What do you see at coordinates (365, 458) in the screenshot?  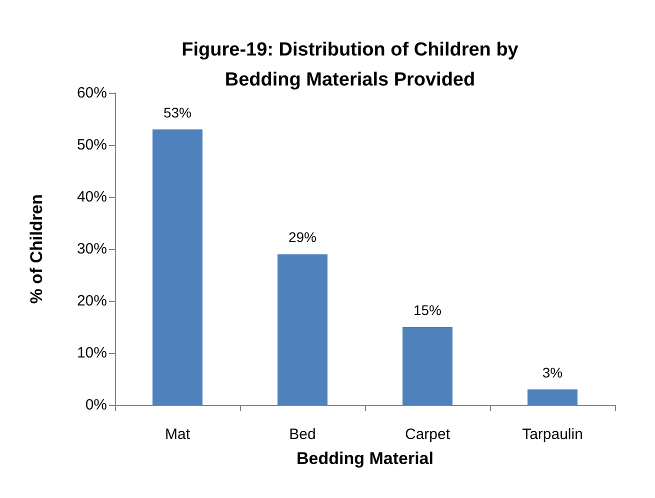 I see `x-axis-title: Bedding Material` at bounding box center [365, 458].